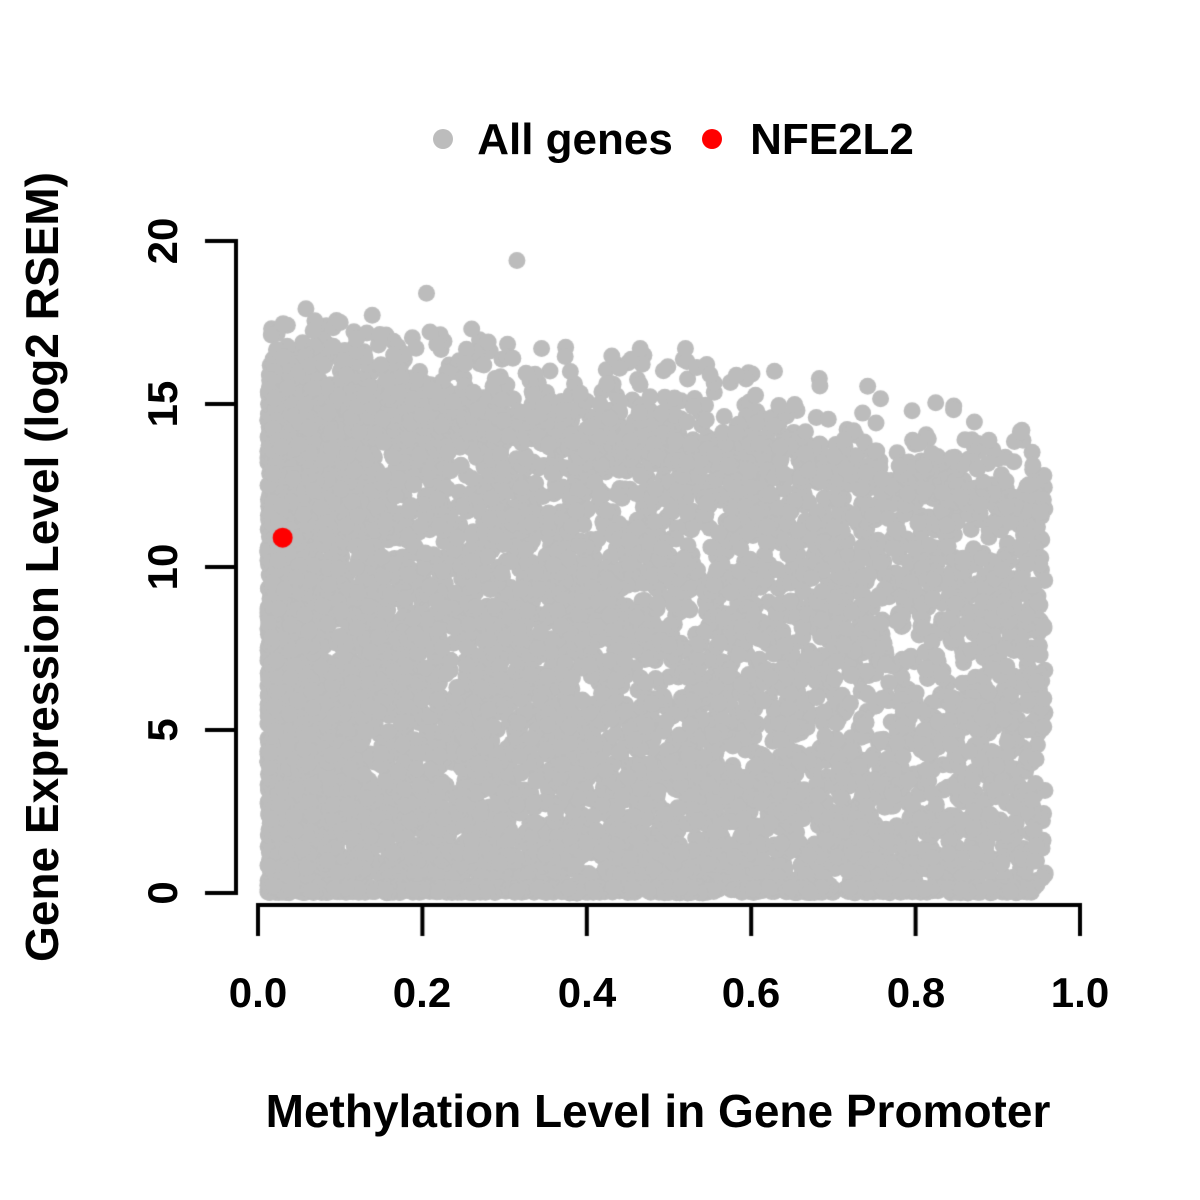 The image size is (1200, 1200). I want to click on x-tick-label: 0.4, so click(587, 992).